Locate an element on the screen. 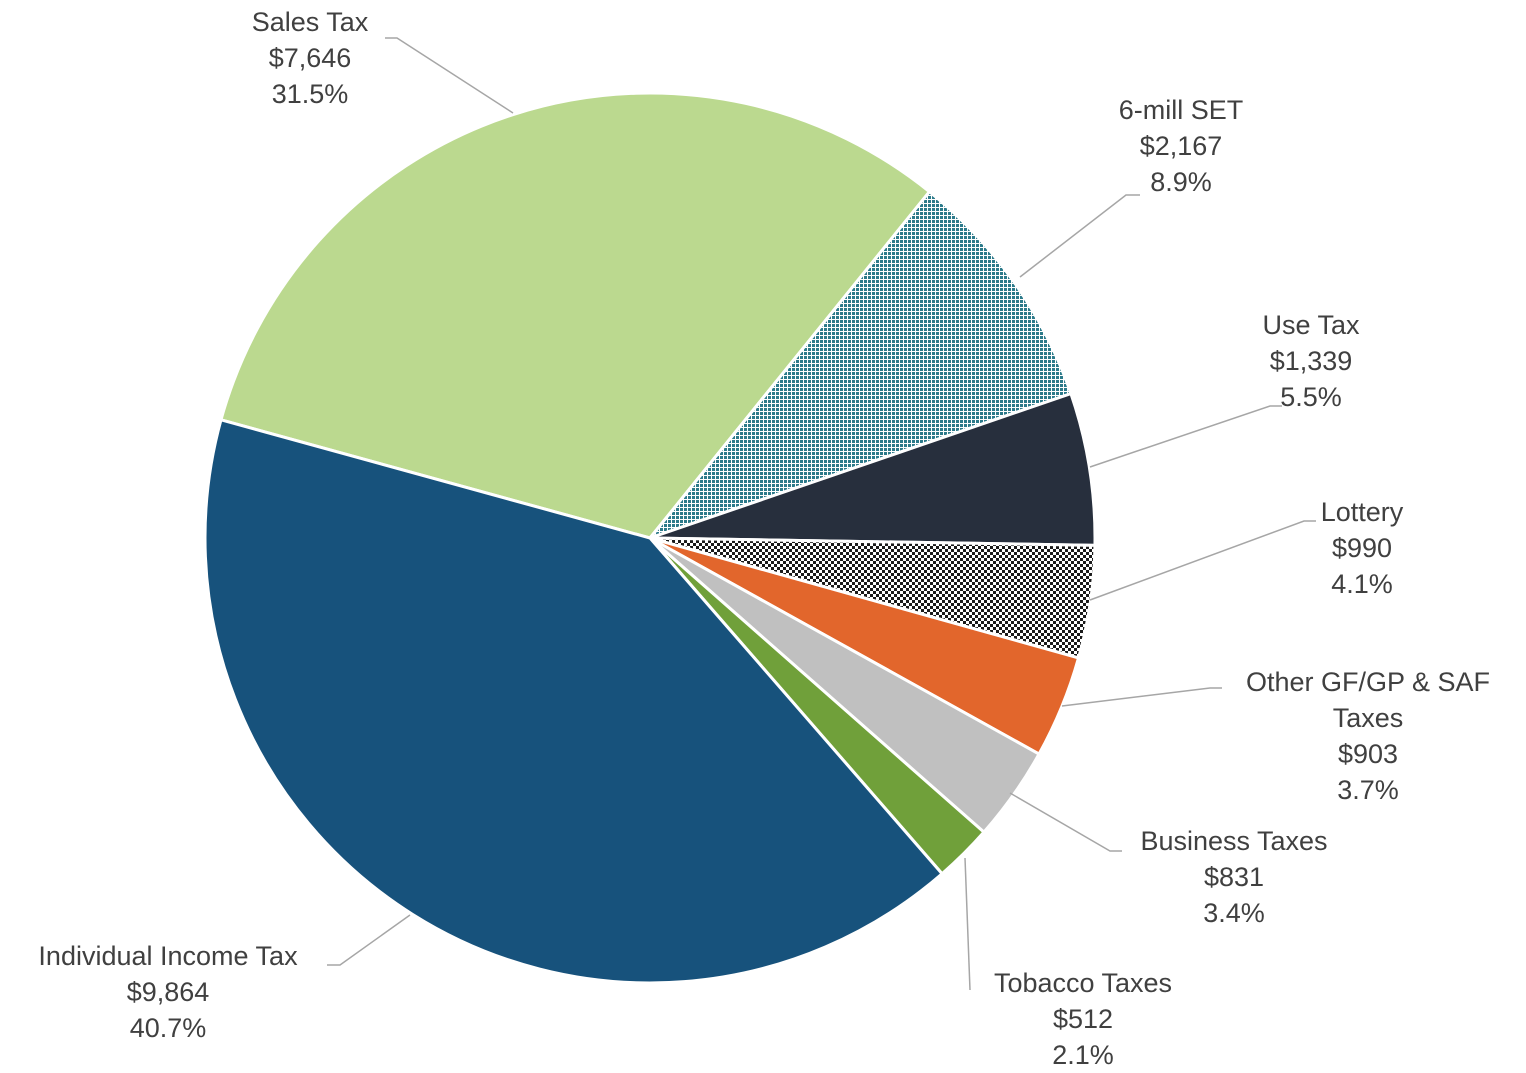  percent-label: 2.1% is located at coordinates (1083, 1055).